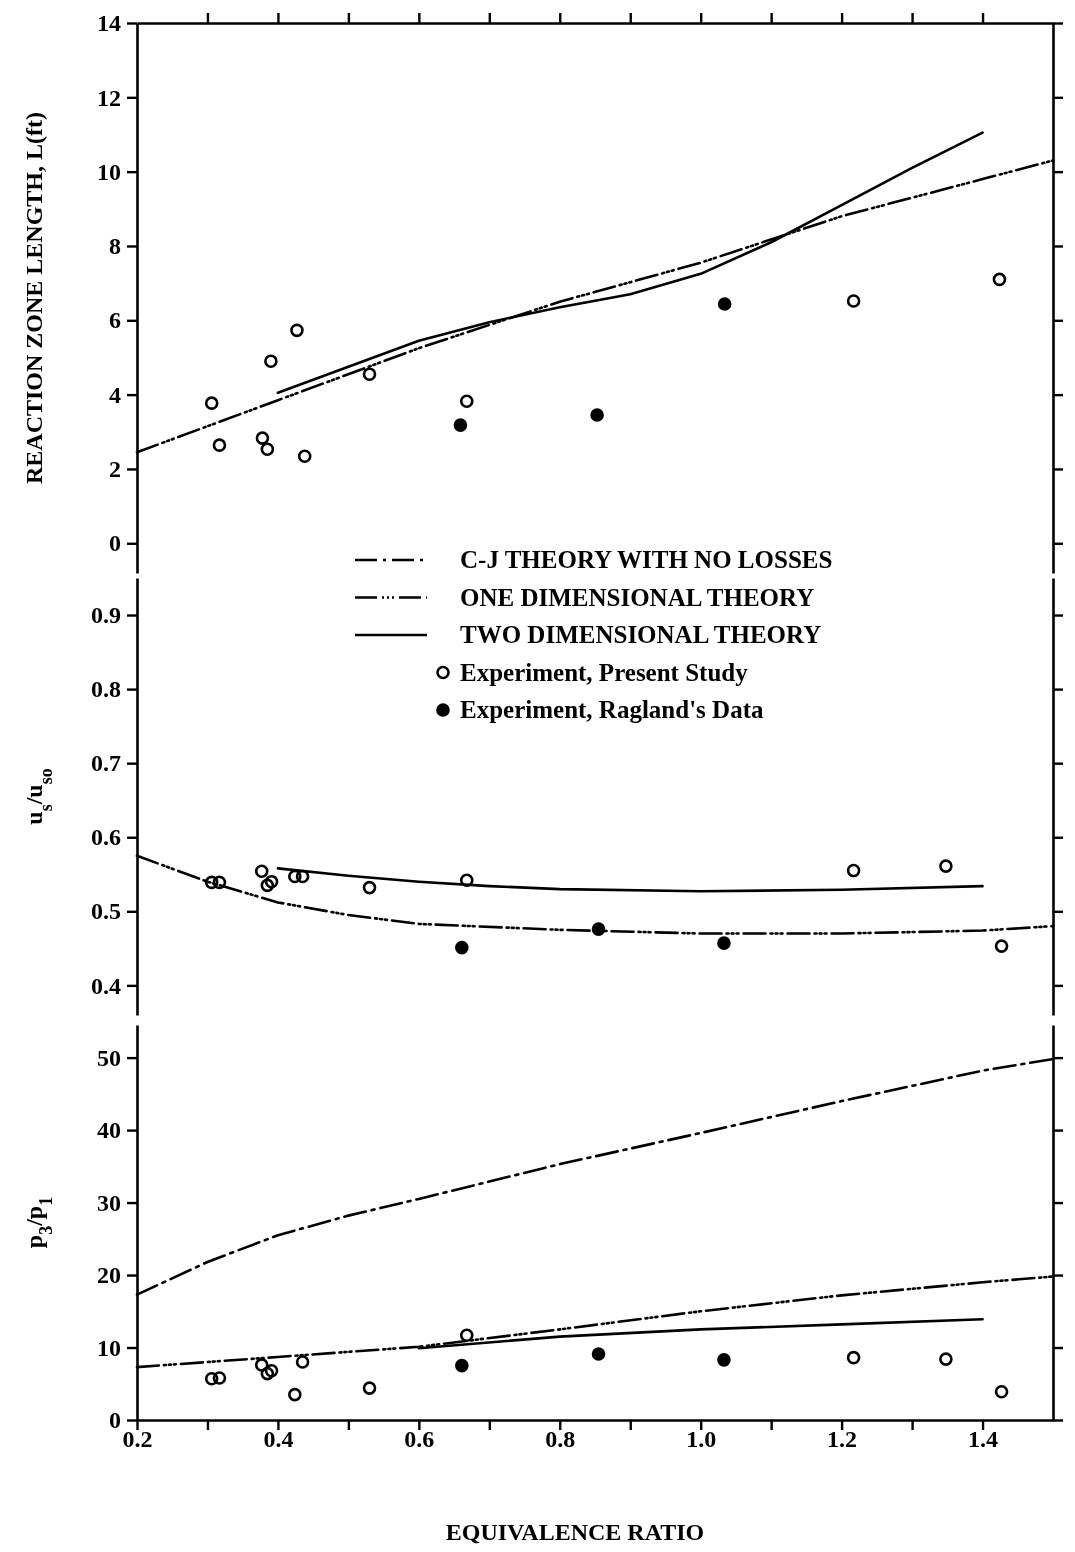  What do you see at coordinates (106, 985) in the screenshot?
I see `y-tick-label: 0.4` at bounding box center [106, 985].